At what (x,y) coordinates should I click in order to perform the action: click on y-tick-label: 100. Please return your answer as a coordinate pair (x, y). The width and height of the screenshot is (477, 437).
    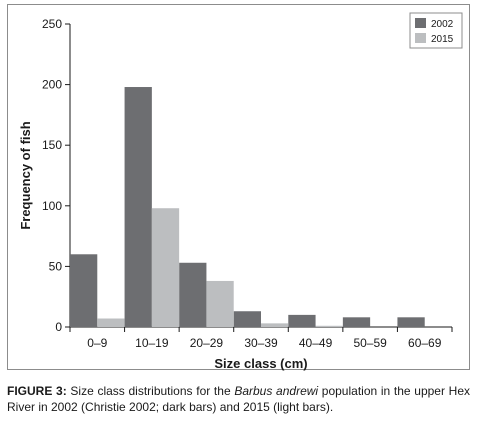
    Looking at the image, I should click on (52, 206).